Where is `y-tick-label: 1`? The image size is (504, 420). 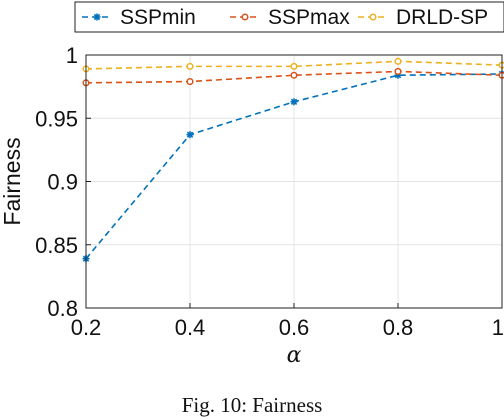
y-tick-label: 1 is located at coordinates (72, 55).